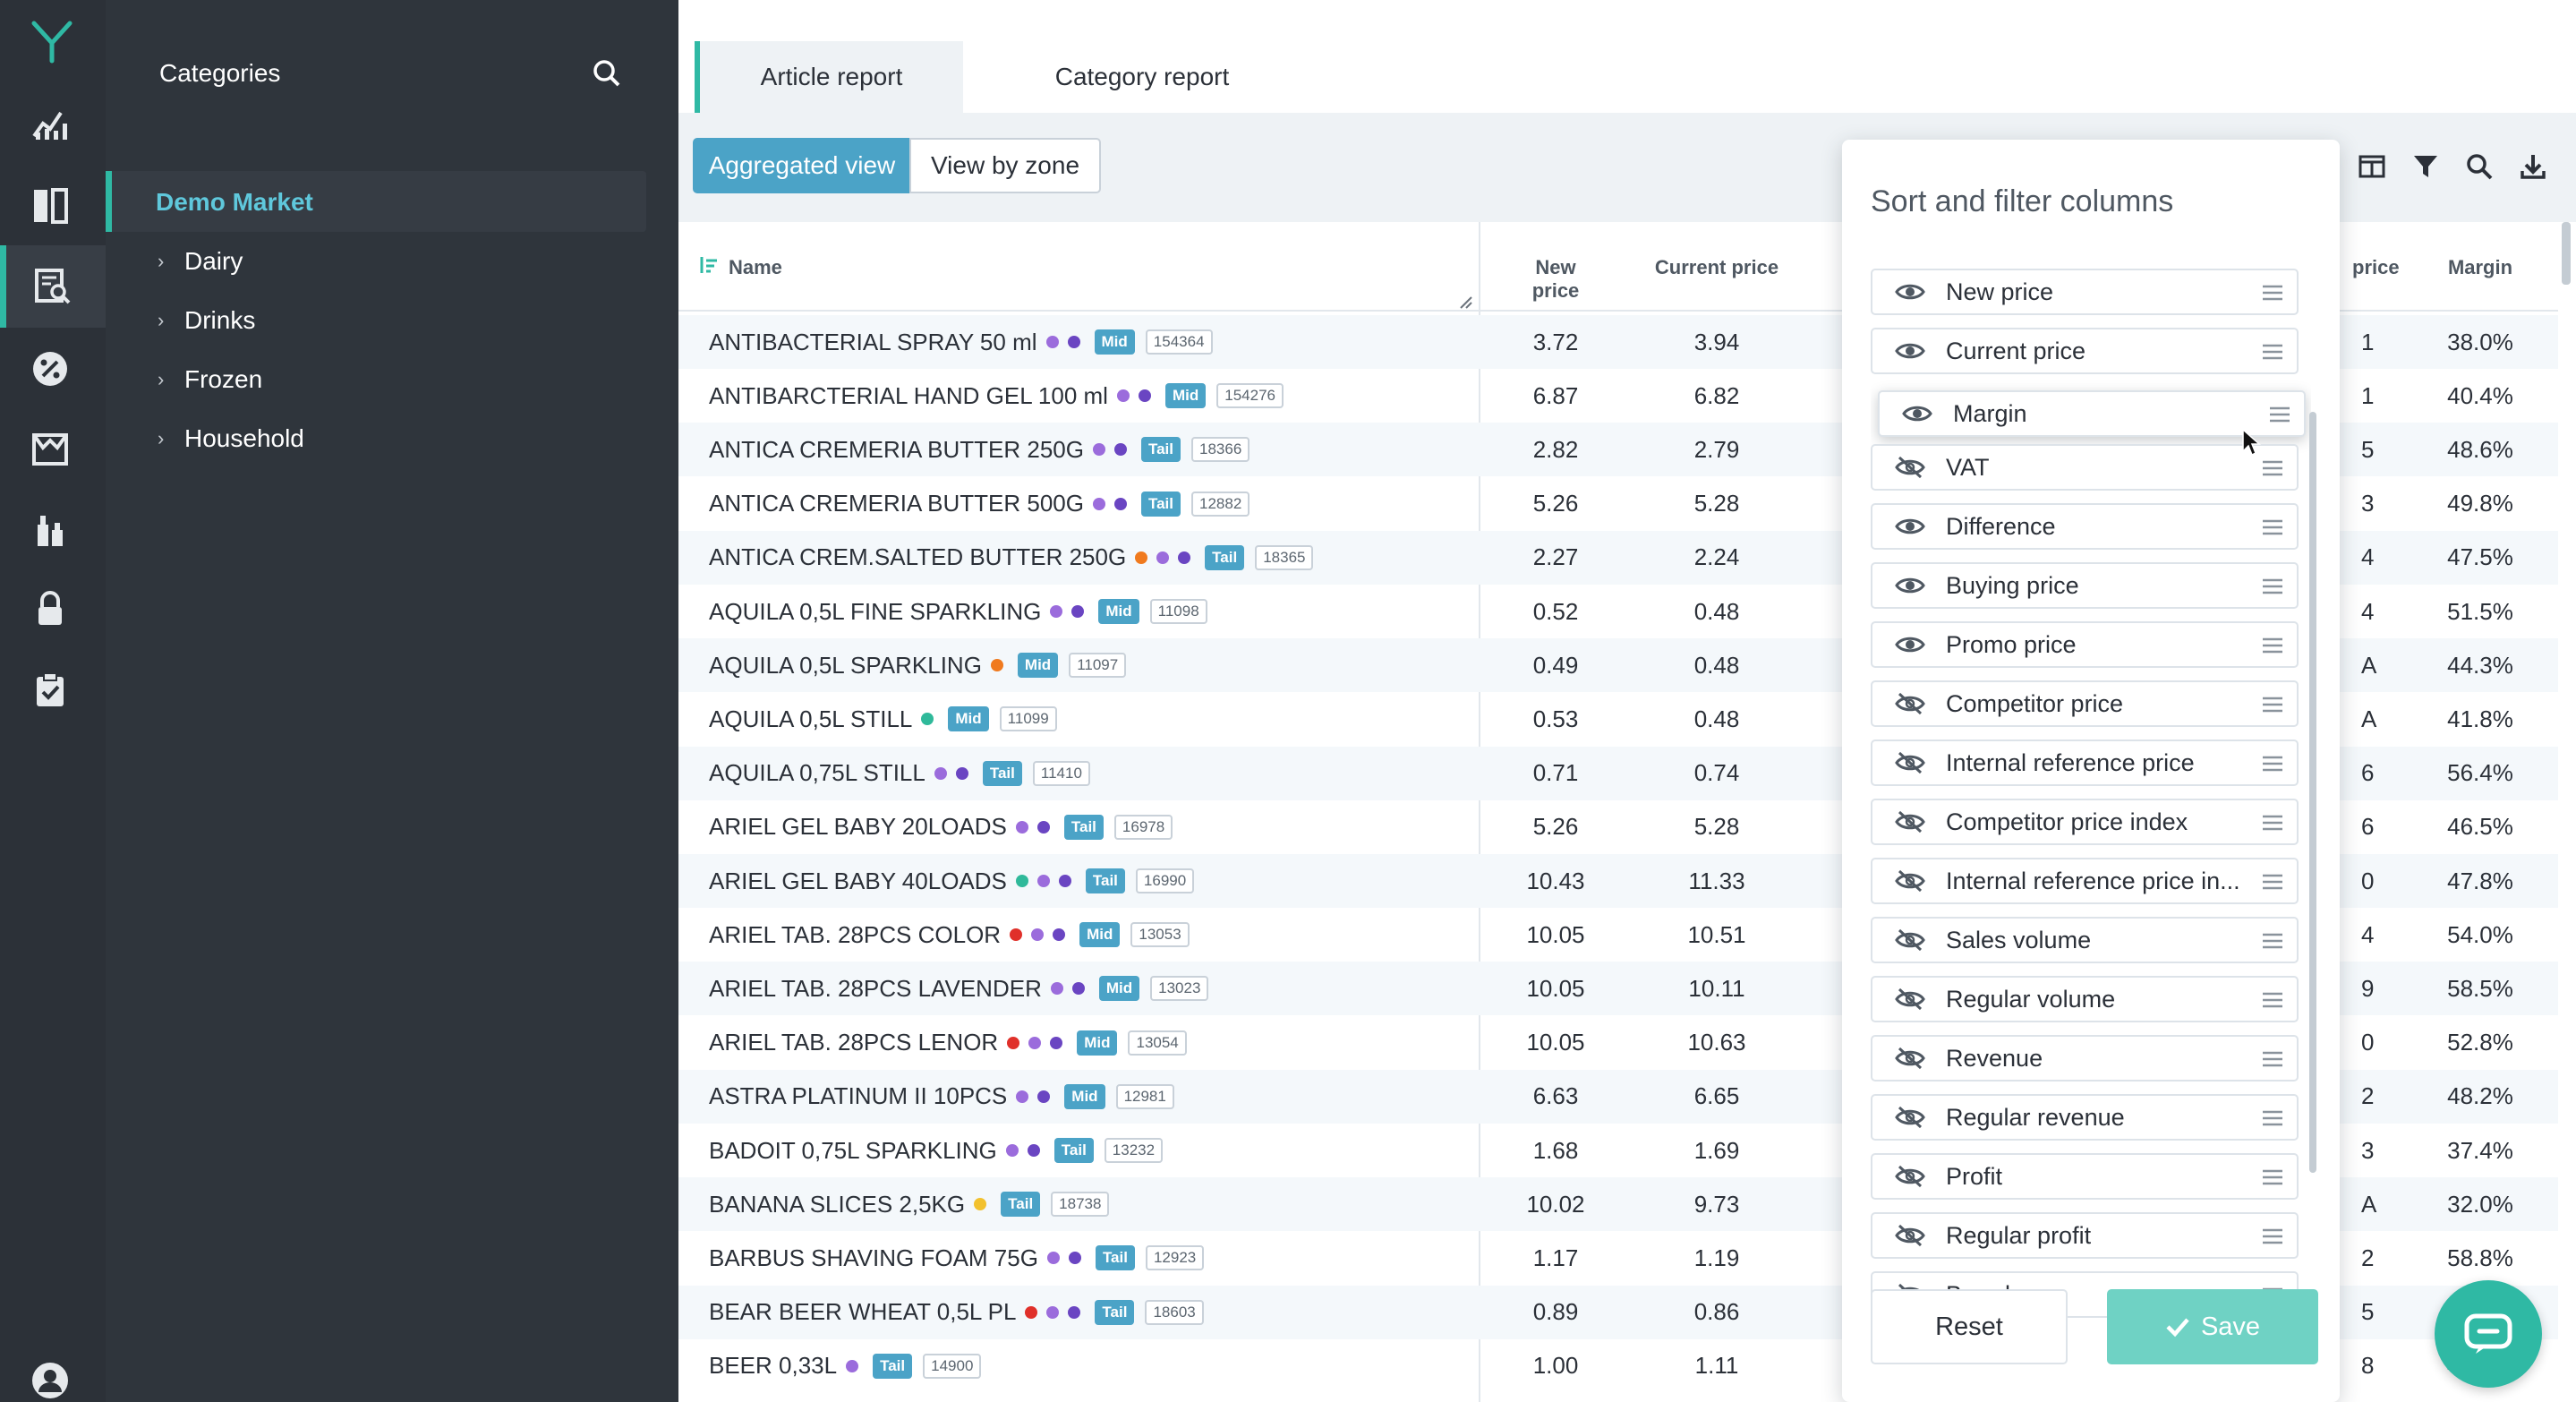  What do you see at coordinates (1016, 935) in the screenshot?
I see `zone-dot-icon` at bounding box center [1016, 935].